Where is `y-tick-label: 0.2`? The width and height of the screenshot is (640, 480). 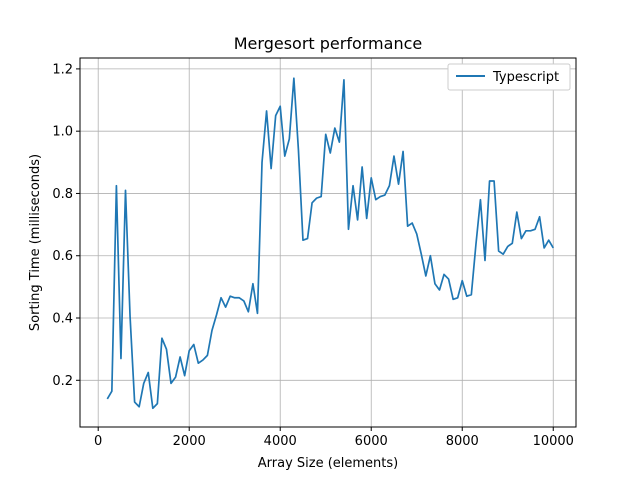 y-tick-label: 0.2 is located at coordinates (62, 381).